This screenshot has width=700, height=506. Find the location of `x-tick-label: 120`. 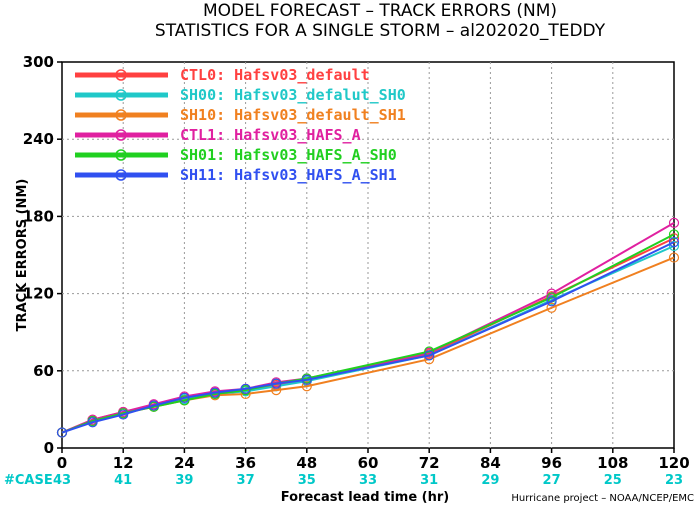

x-tick-label: 120 is located at coordinates (673, 463).